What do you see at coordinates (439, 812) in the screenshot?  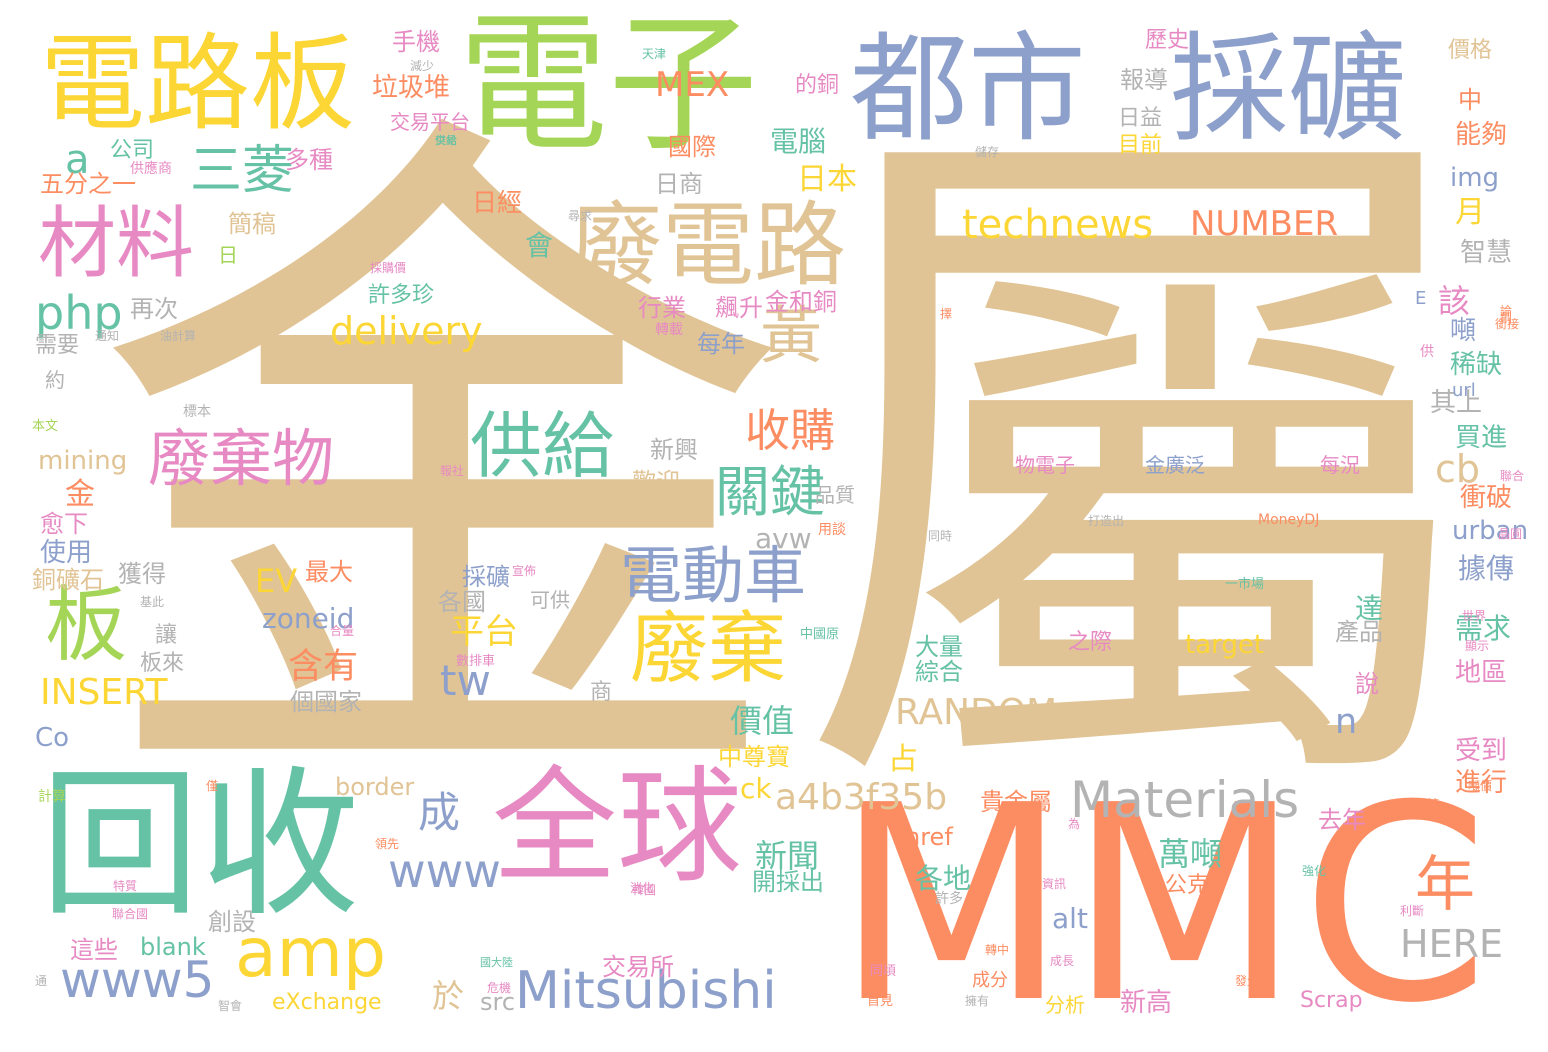 I see `word-cheng: 成` at bounding box center [439, 812].